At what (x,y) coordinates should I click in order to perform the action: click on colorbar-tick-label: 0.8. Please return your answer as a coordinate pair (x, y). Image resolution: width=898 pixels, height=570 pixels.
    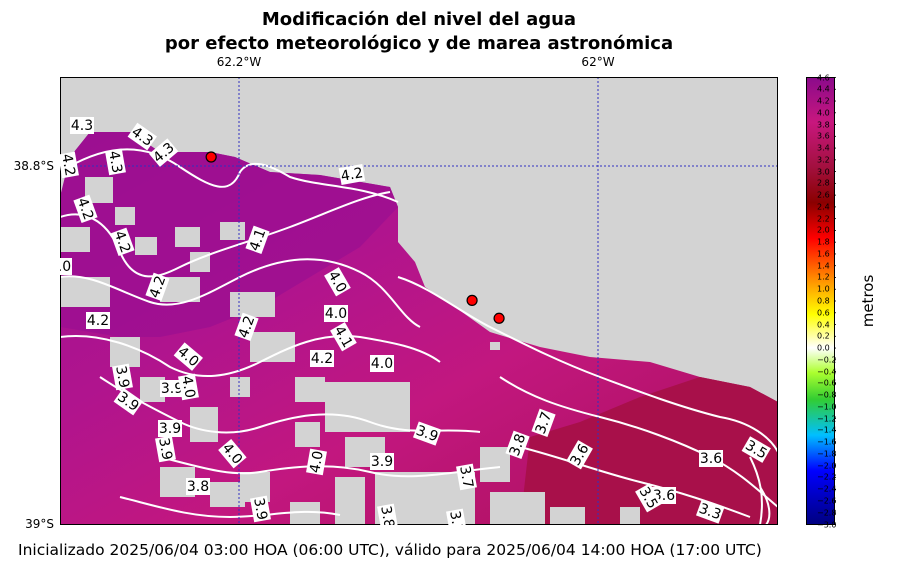
    Looking at the image, I should click on (823, 301).